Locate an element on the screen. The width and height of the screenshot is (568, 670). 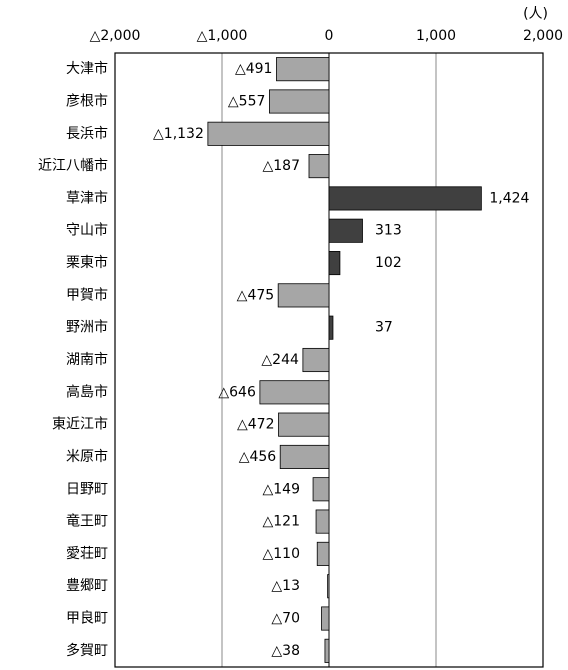
value-label: △70 is located at coordinates (285, 619).